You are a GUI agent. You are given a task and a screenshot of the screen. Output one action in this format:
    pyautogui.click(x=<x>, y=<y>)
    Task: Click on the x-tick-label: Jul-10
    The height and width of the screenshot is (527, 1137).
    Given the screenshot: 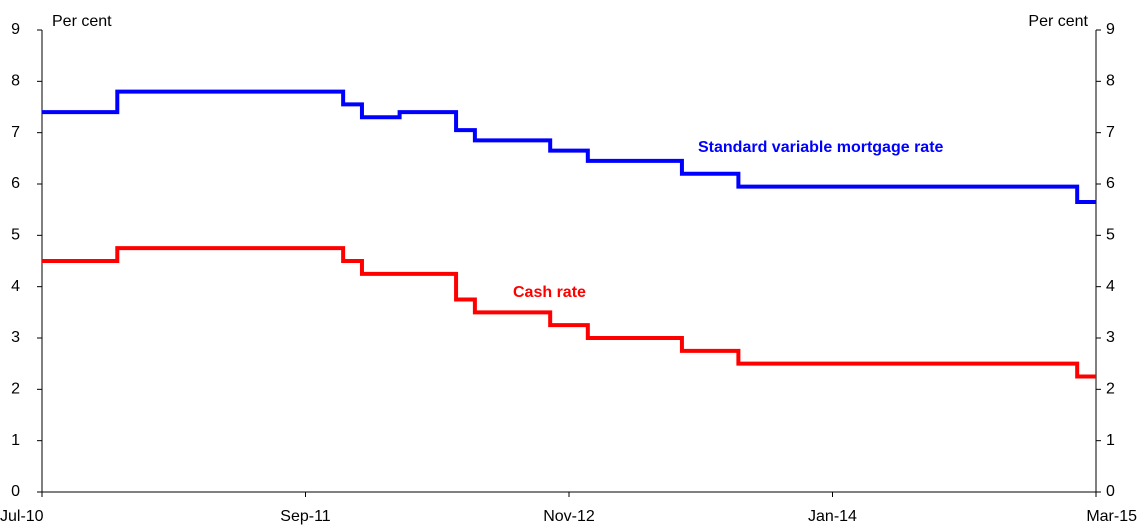 What is the action you would take?
    pyautogui.click(x=22, y=516)
    